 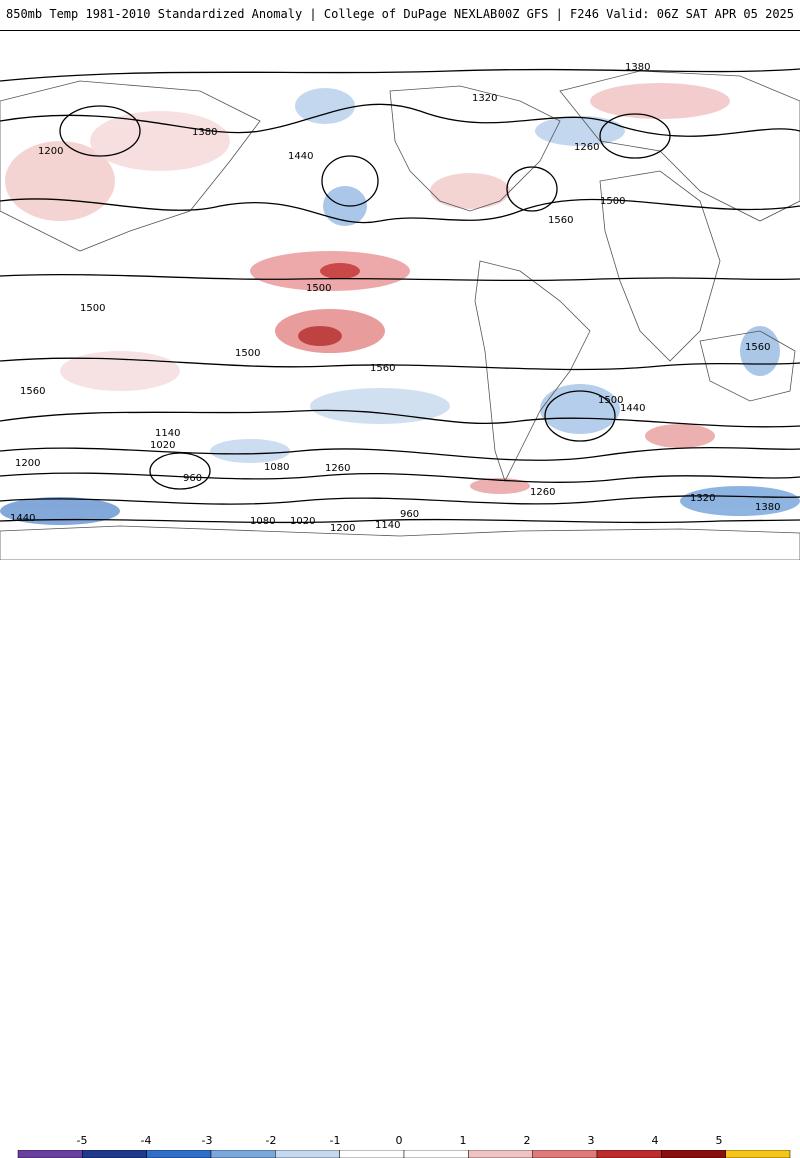 What do you see at coordinates (655, 1140) in the screenshot?
I see `colorbar-tick: 4` at bounding box center [655, 1140].